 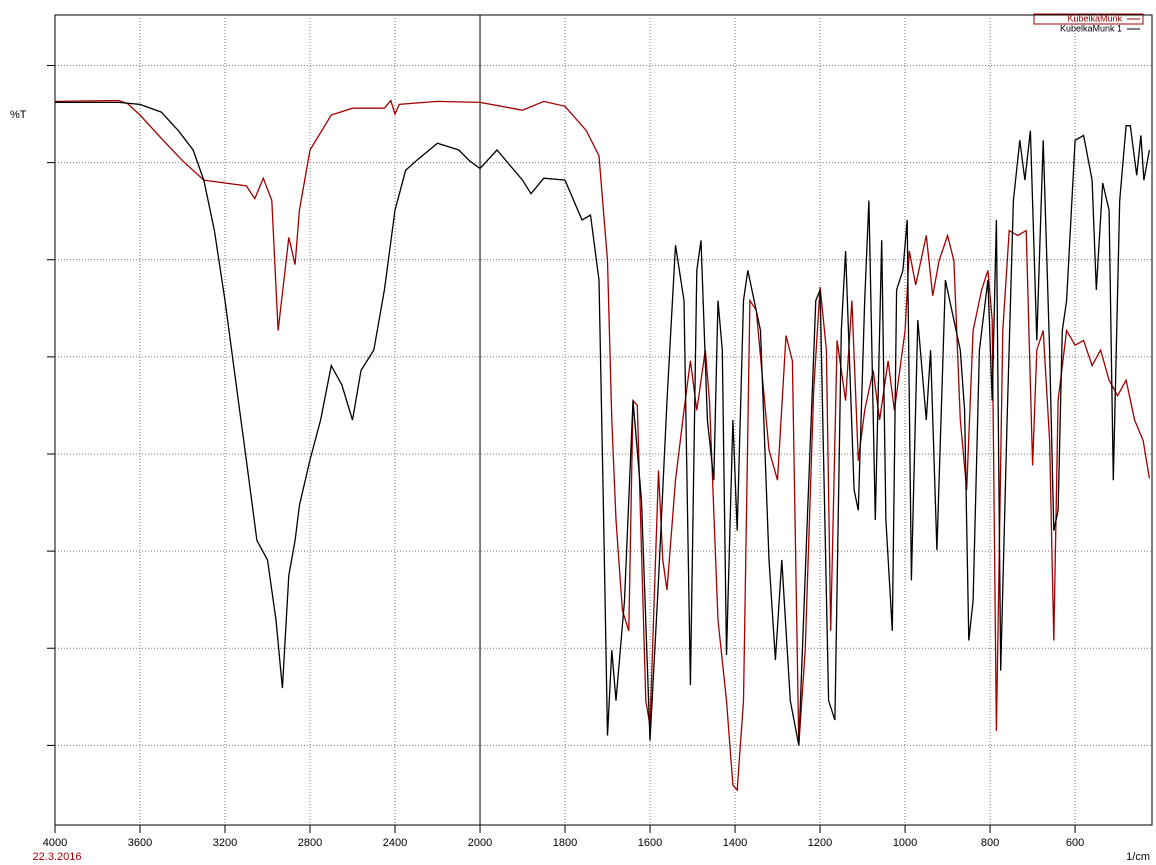 I want to click on x-tick-label: 1200, so click(x=820, y=843).